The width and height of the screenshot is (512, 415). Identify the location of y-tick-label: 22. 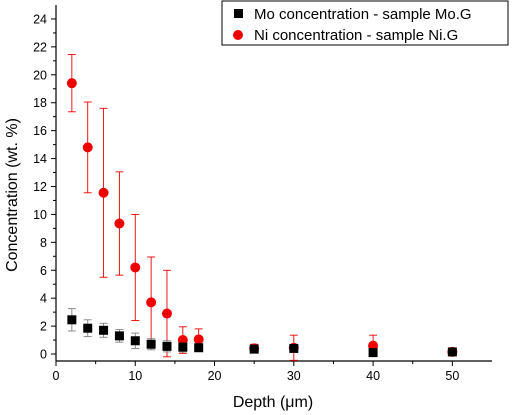
(40, 47).